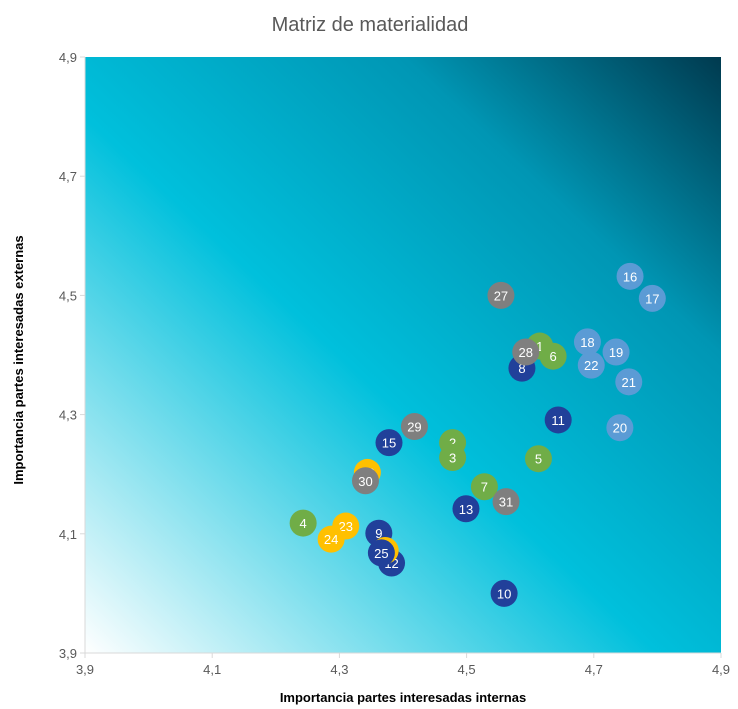 The height and width of the screenshot is (709, 738). I want to click on data-point-label: 24, so click(331, 539).